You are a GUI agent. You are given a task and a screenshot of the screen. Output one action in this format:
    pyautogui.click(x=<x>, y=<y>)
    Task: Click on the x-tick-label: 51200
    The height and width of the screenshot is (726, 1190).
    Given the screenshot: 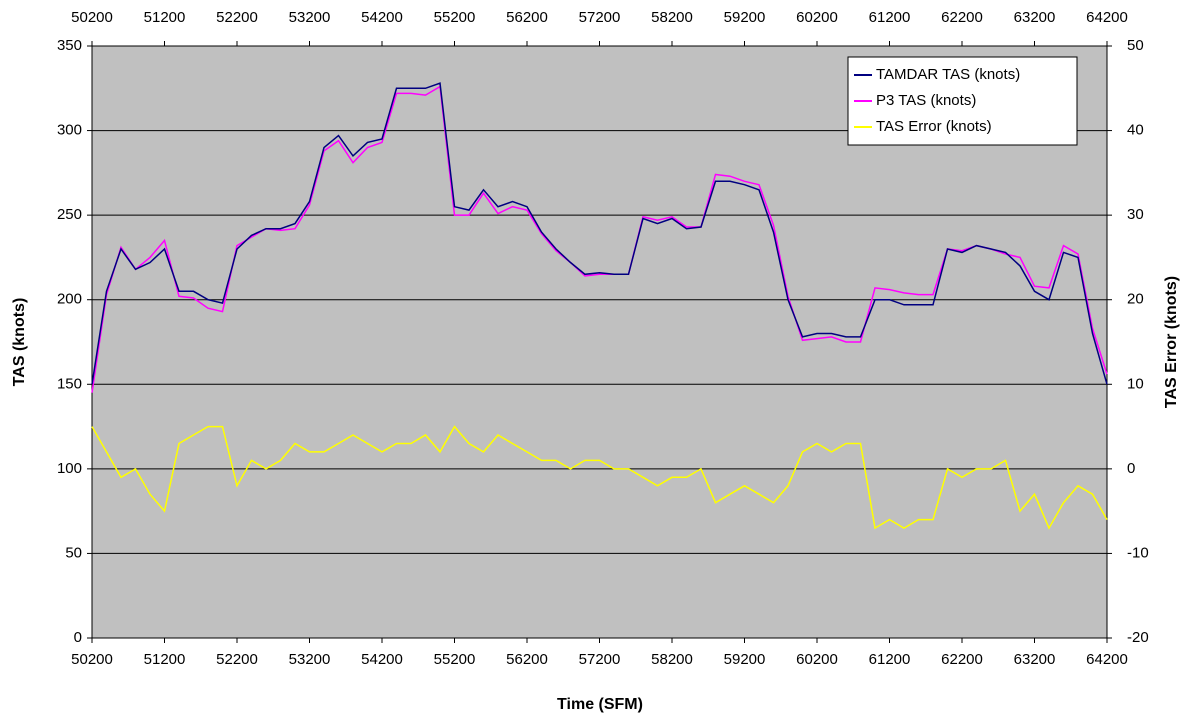 What is the action you would take?
    pyautogui.click(x=165, y=659)
    